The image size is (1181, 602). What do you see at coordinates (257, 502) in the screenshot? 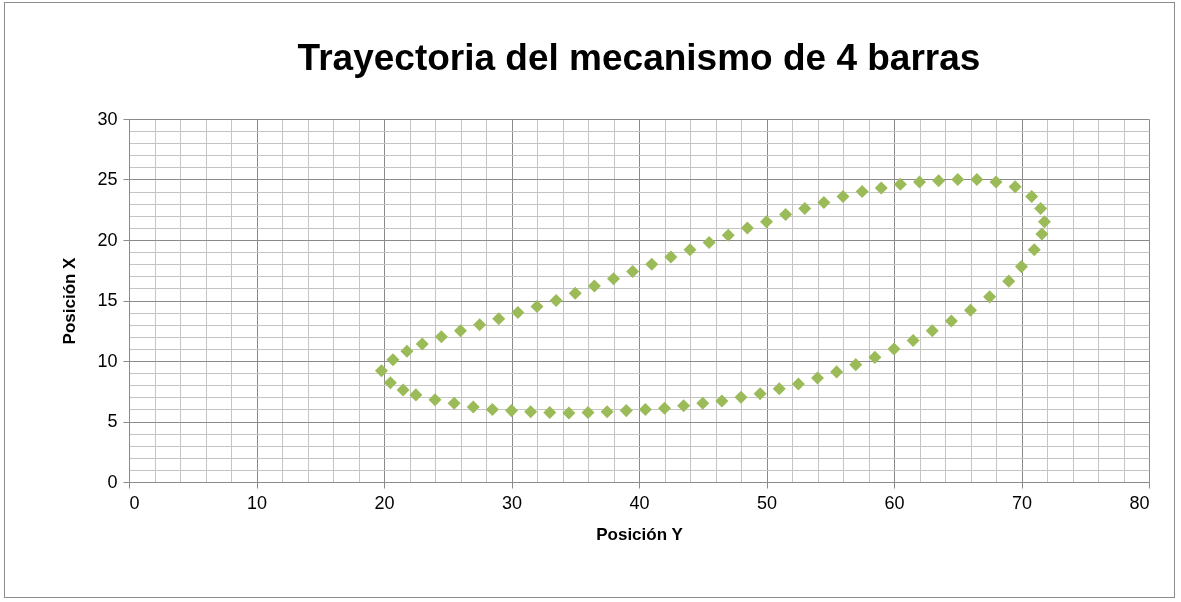
I see `x-tick-label: 10` at bounding box center [257, 502].